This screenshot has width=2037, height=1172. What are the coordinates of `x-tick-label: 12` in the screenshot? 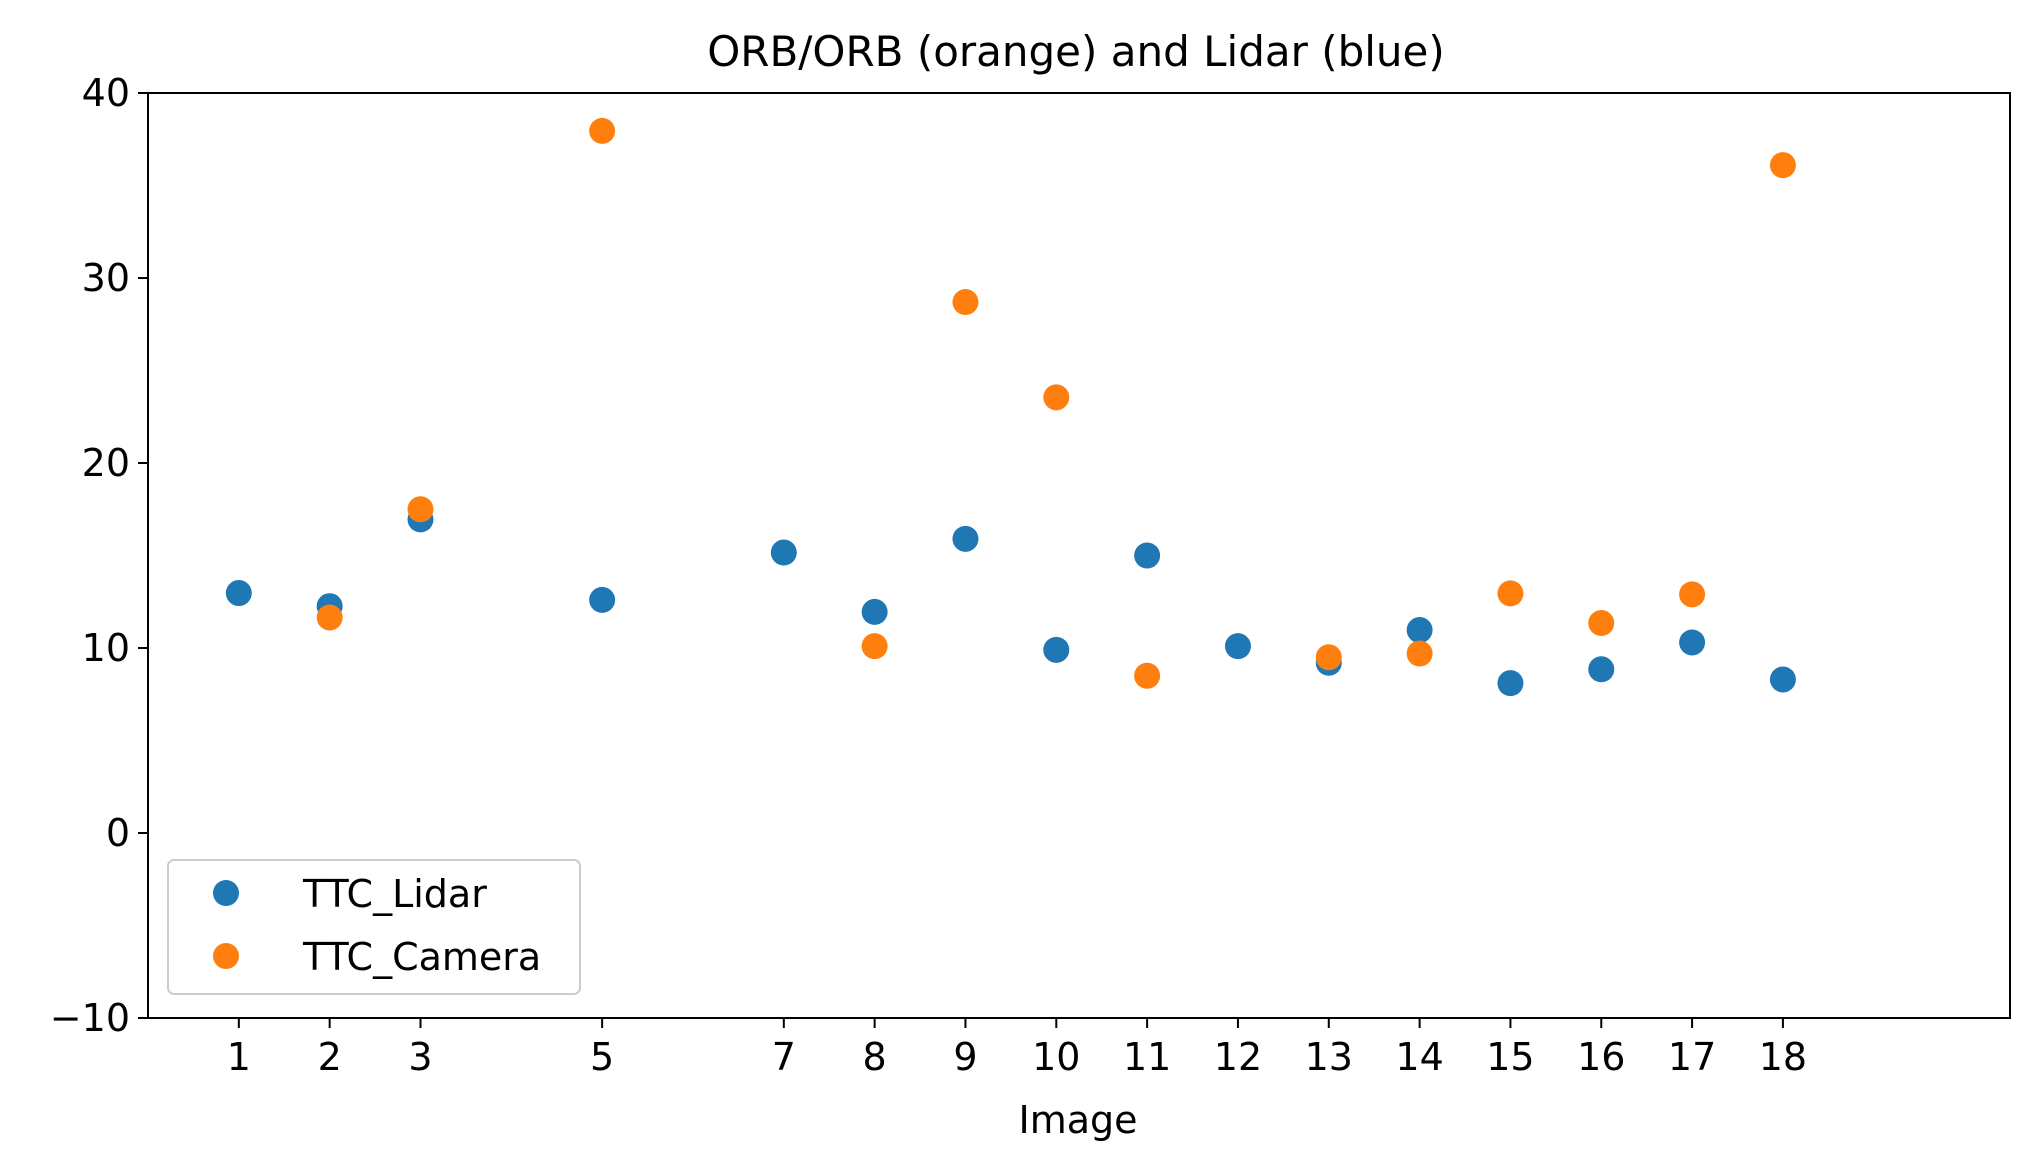 It's located at (1238, 1057).